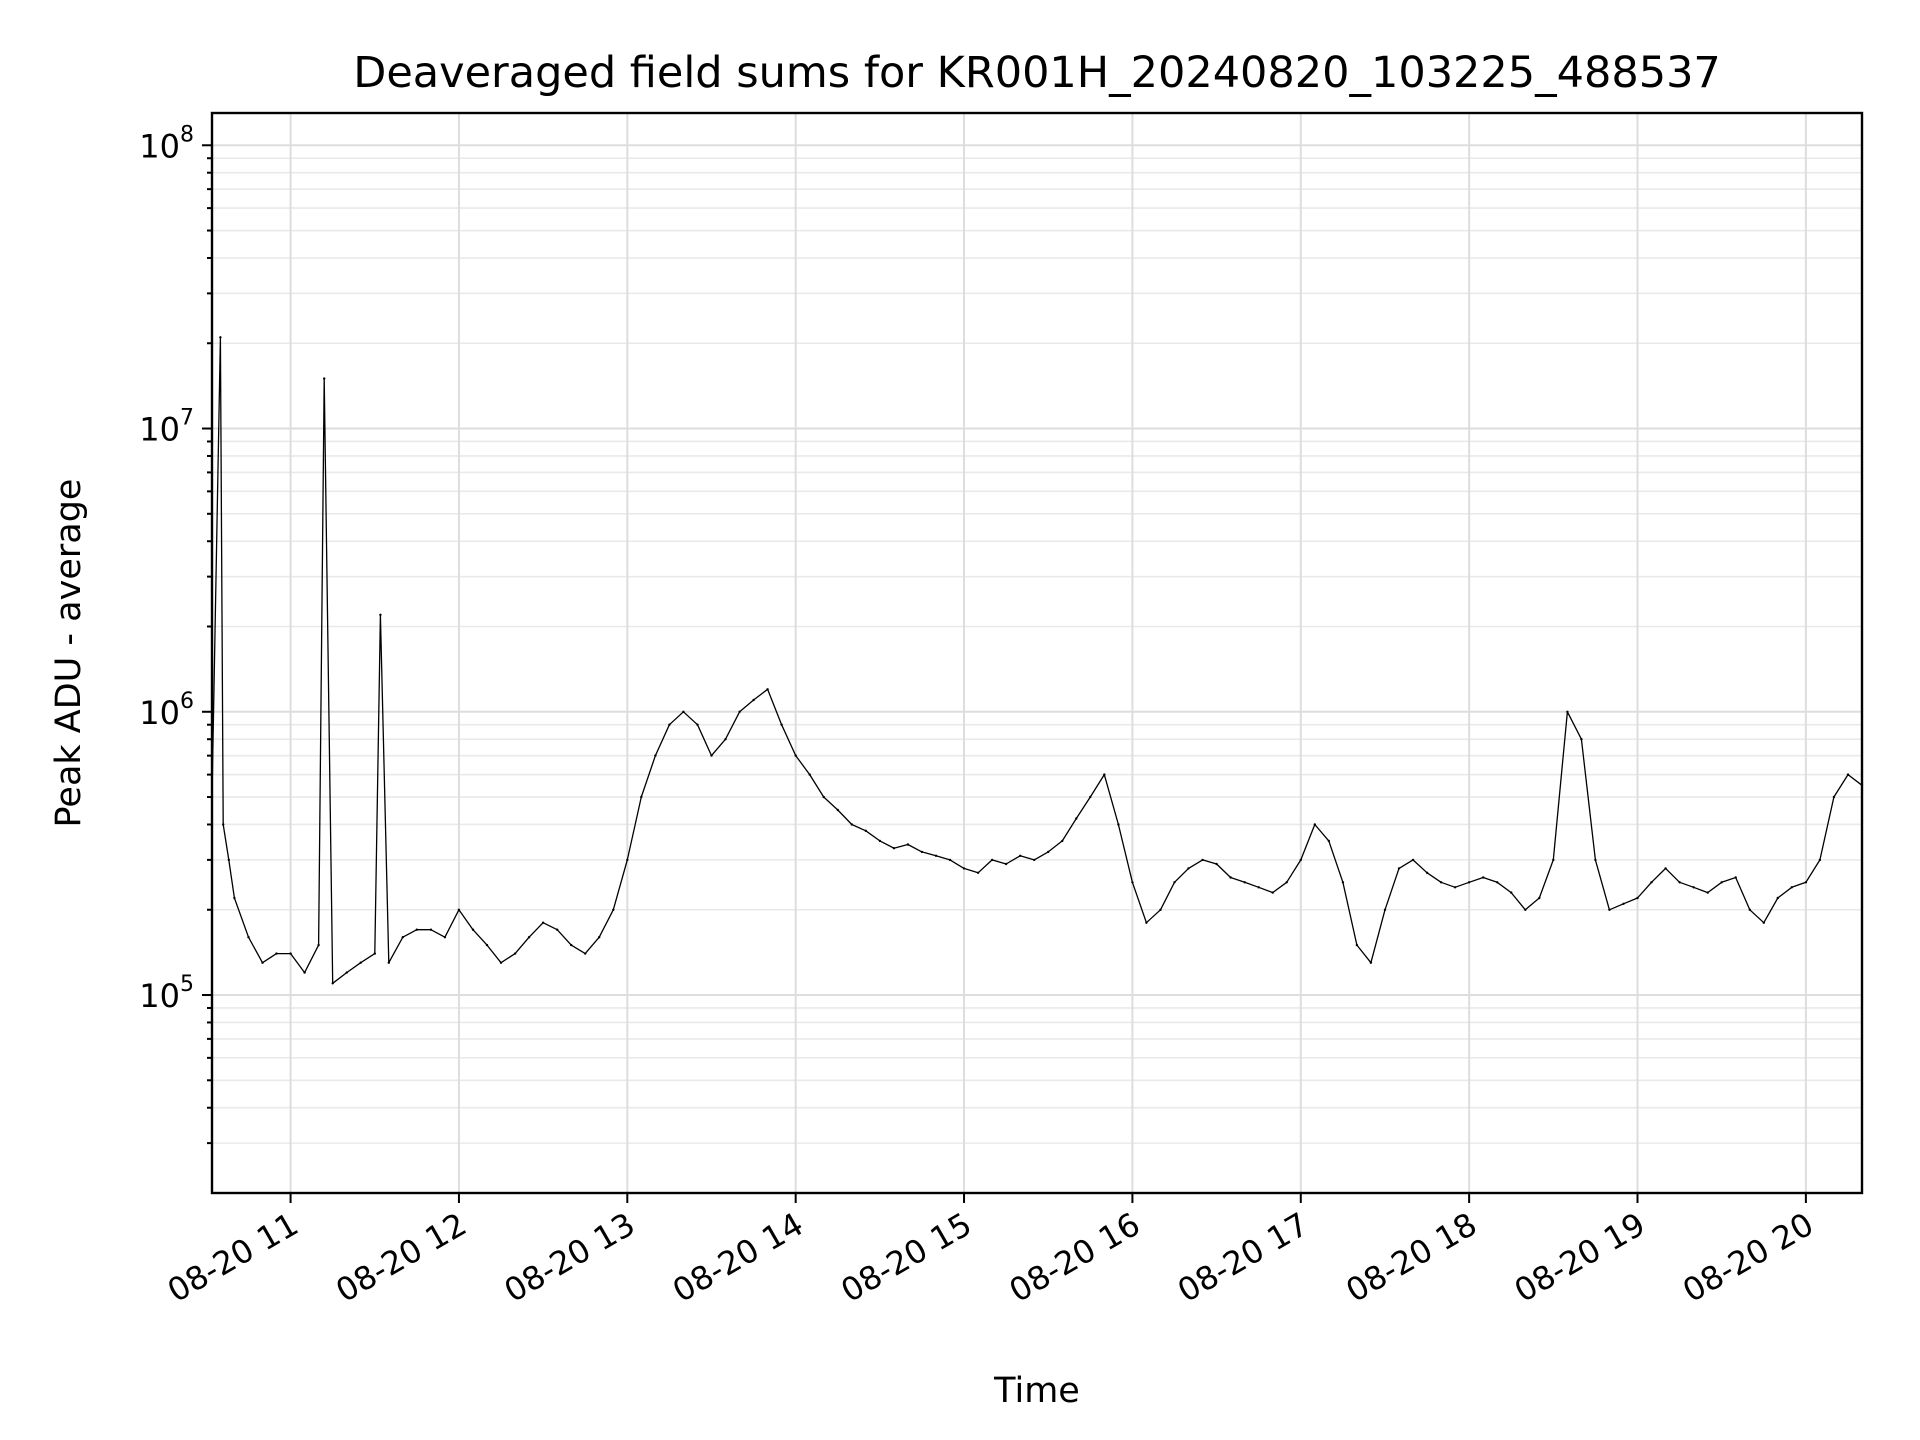  What do you see at coordinates (175, 633) in the screenshot?
I see `y-axis: 105 106 107 108` at bounding box center [175, 633].